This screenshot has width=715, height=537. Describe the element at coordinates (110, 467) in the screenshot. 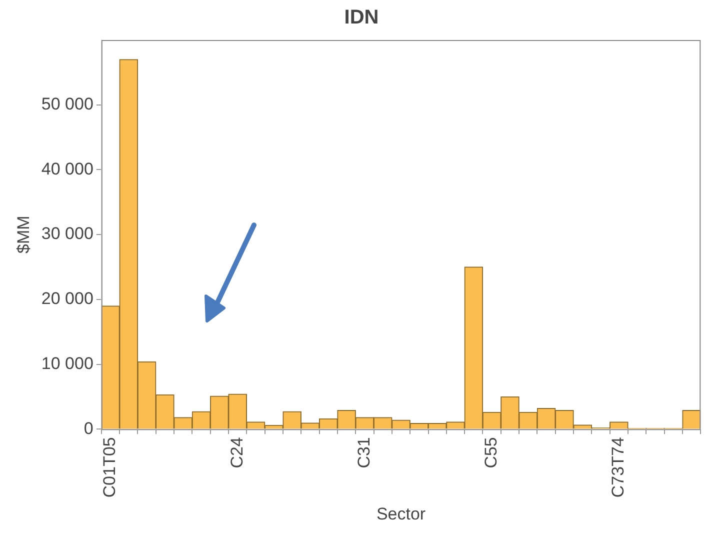

I see `x-tick-label: C01T05` at that location.